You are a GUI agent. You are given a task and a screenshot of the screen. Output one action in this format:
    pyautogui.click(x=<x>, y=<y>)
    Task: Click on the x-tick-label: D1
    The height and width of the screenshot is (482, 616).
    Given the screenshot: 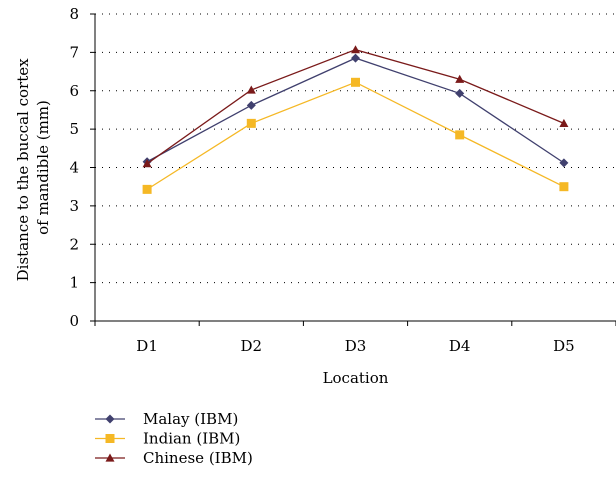 What is the action you would take?
    pyautogui.click(x=147, y=346)
    